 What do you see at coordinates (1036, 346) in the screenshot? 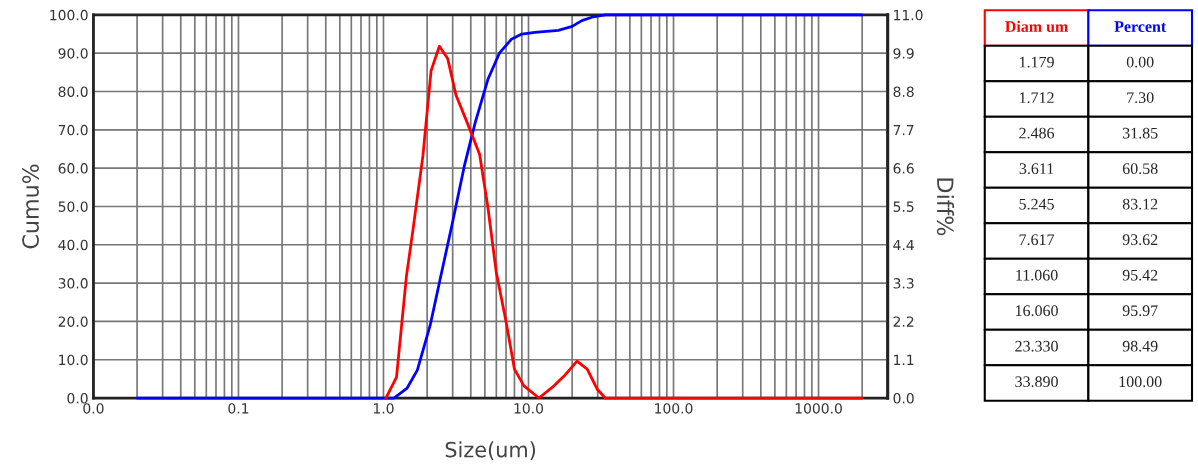
I see `text: 23.330` at bounding box center [1036, 346].